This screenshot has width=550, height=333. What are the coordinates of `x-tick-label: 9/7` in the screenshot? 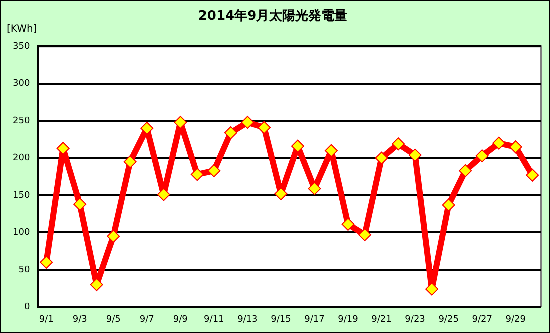 It's located at (147, 319).